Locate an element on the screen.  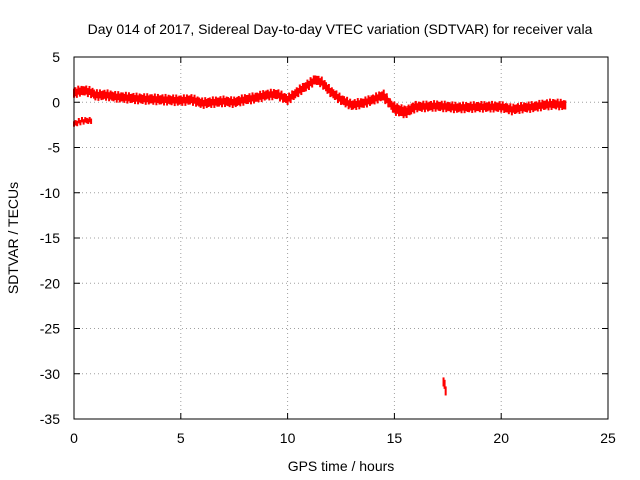
y-tick-label: -15 is located at coordinates (50, 238).